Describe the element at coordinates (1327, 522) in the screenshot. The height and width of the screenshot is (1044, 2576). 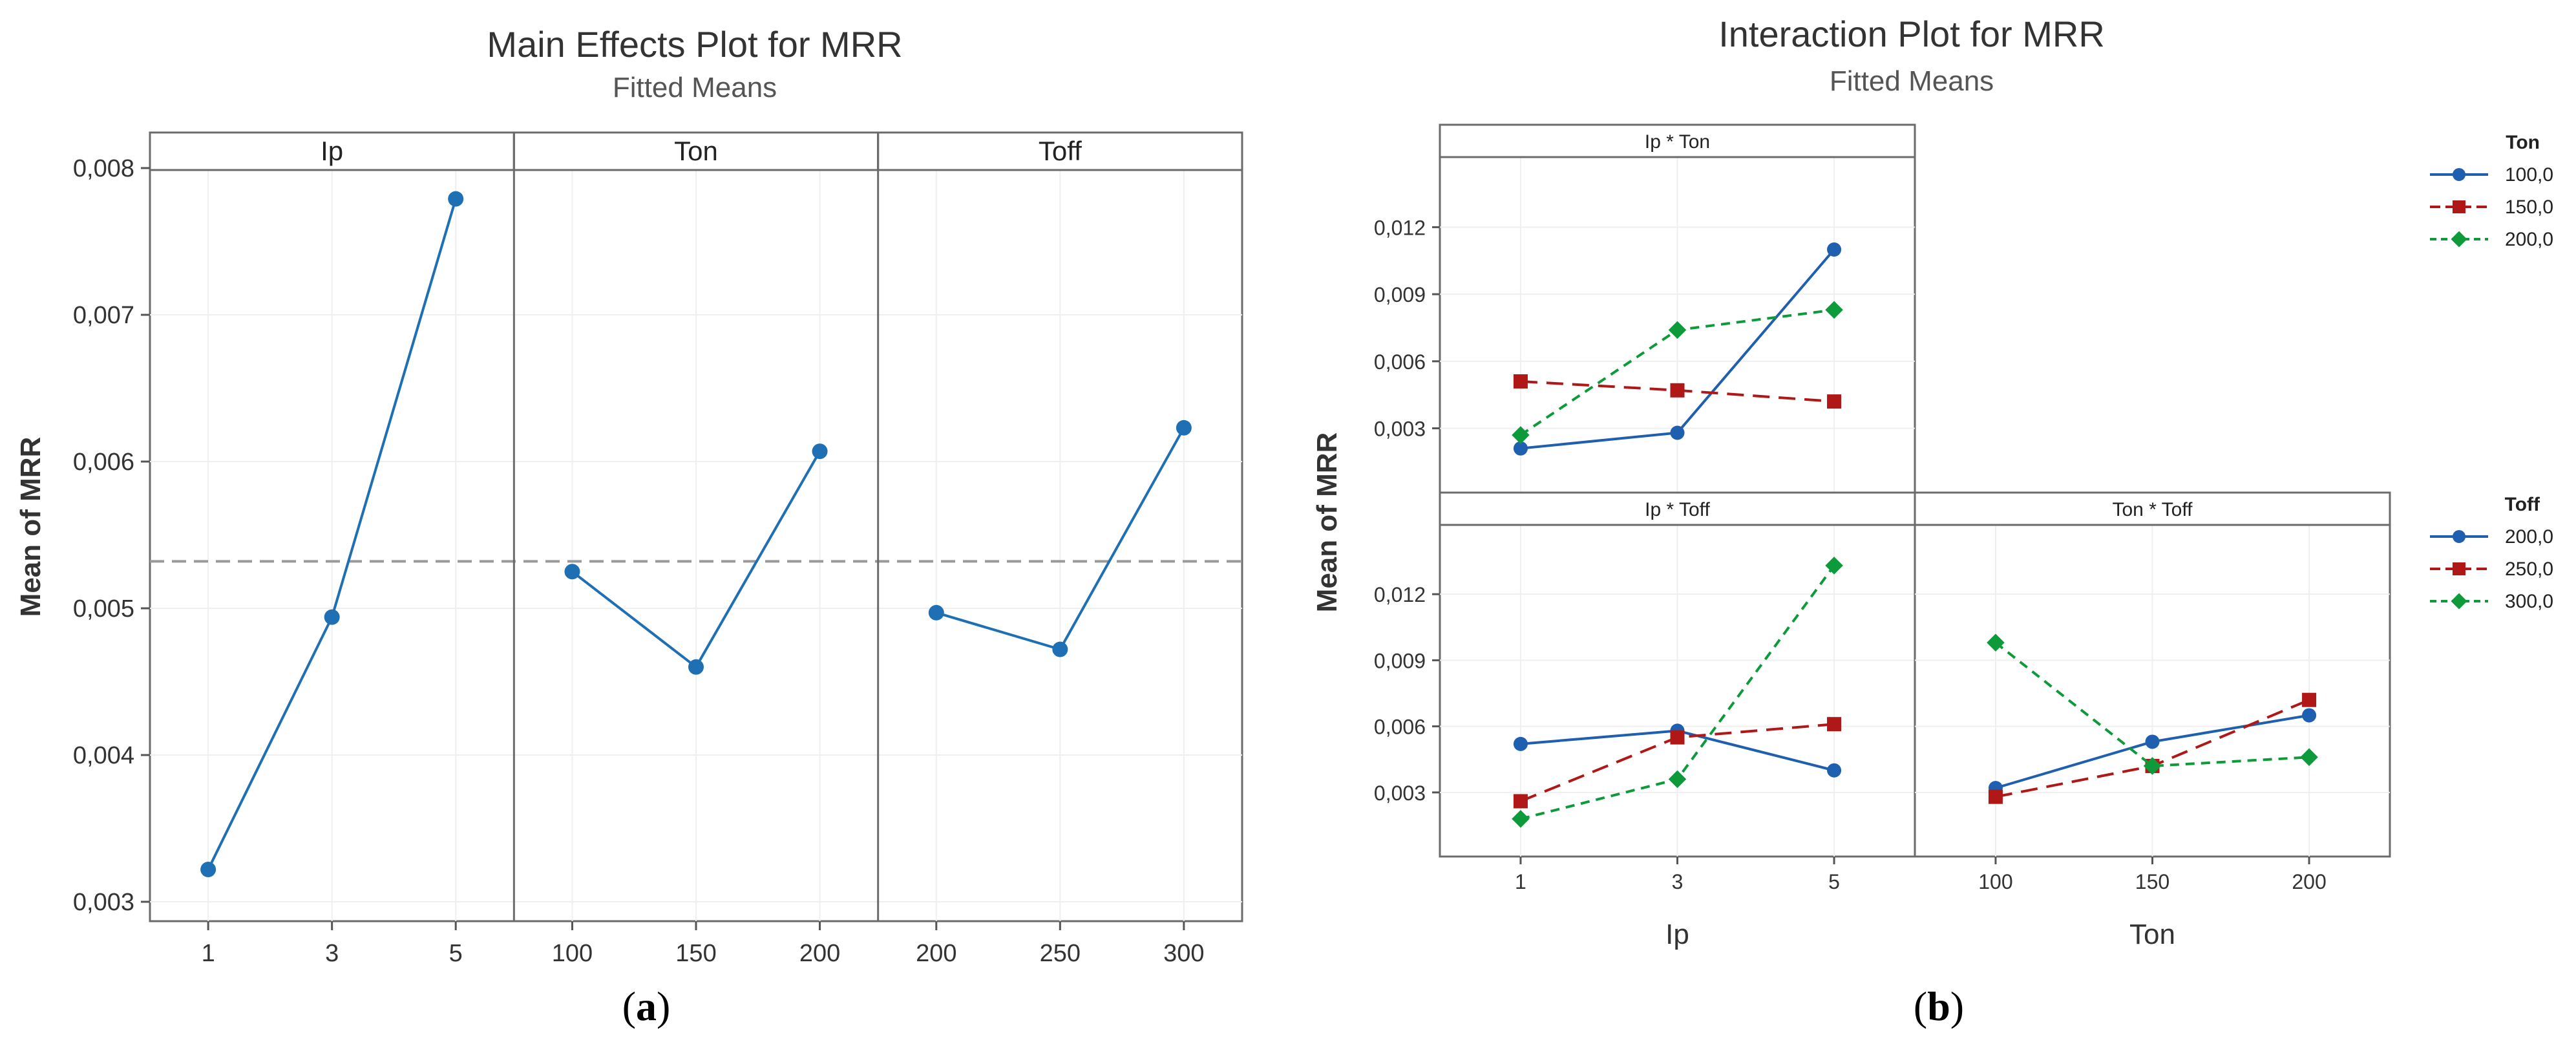
I see `interaction-y-label: Mean of MRR` at that location.